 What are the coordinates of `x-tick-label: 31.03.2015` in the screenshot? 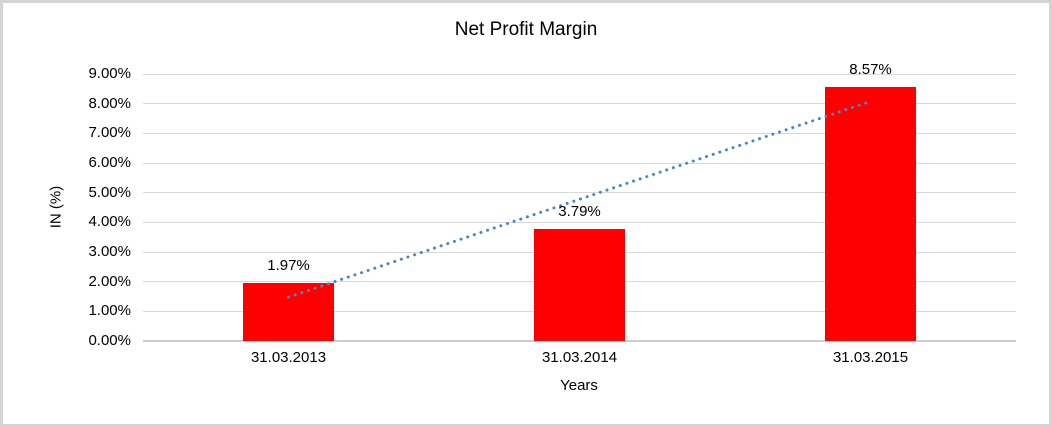 It's located at (870, 357).